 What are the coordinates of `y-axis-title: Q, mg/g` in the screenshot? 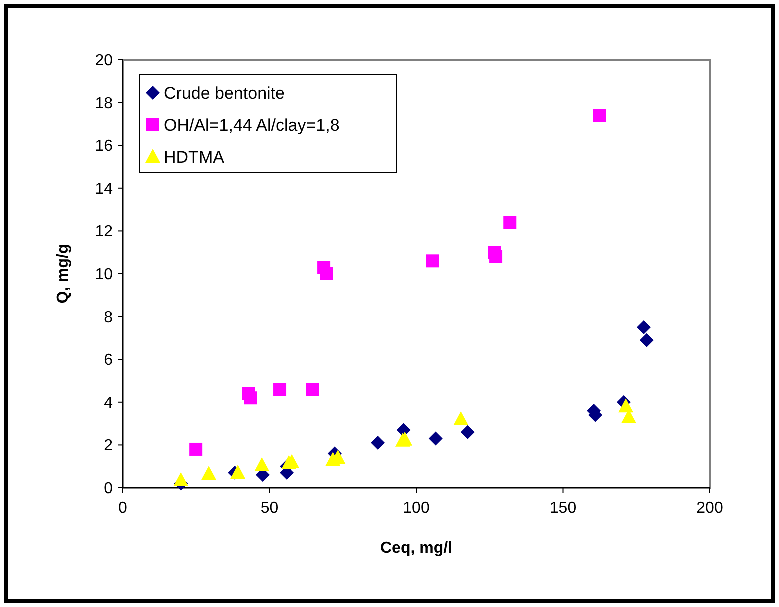 It's located at (63, 274).